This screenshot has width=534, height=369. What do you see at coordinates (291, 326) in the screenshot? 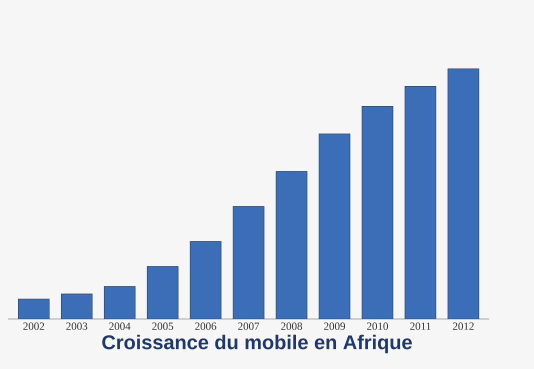
I see `x-tick-label: 2008` at bounding box center [291, 326].